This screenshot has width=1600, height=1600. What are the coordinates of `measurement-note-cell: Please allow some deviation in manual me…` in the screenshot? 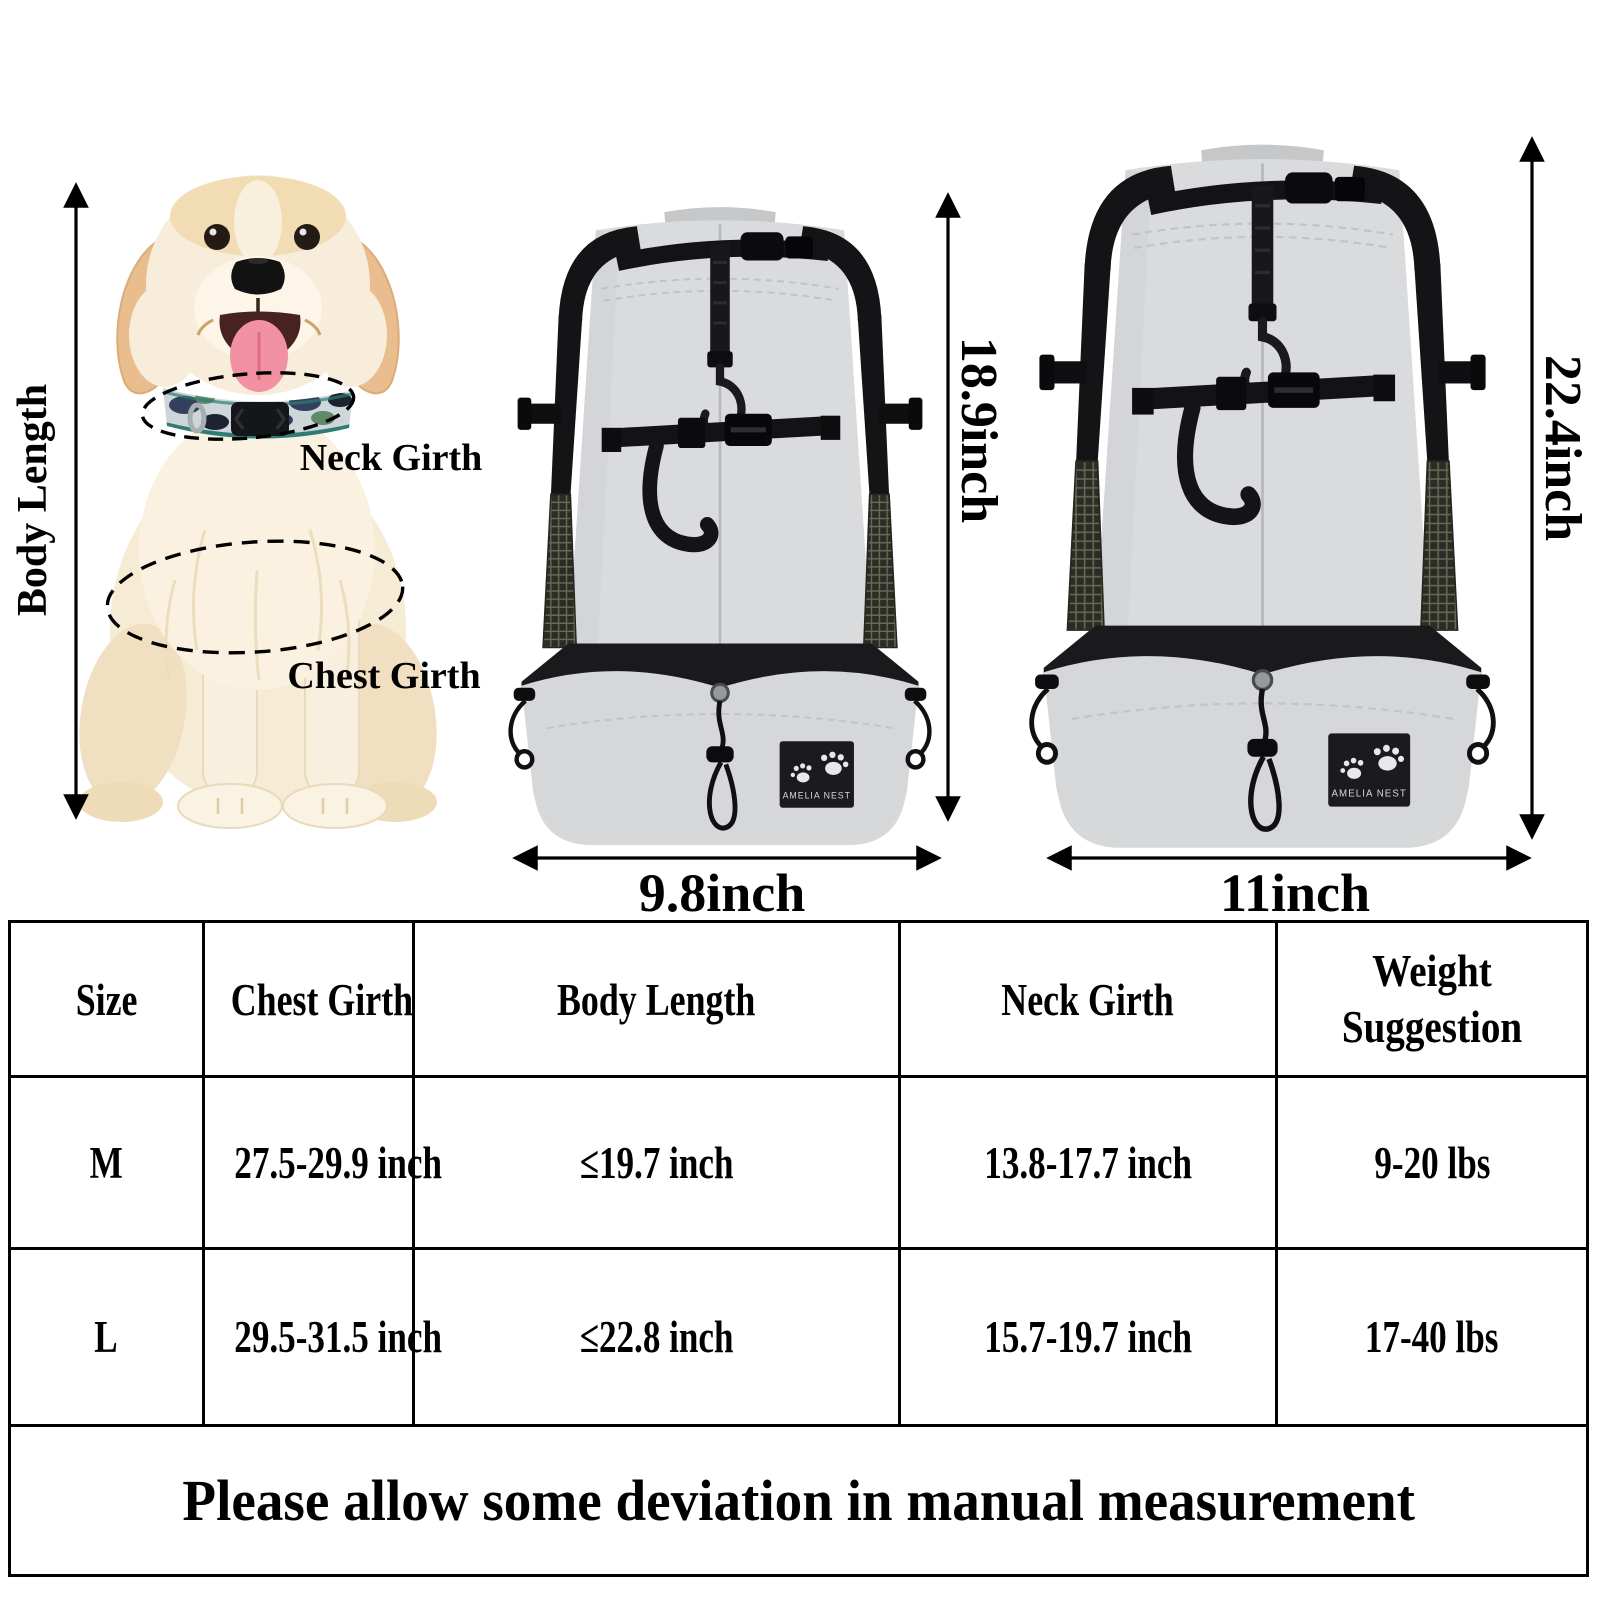 It's located at (798, 1500).